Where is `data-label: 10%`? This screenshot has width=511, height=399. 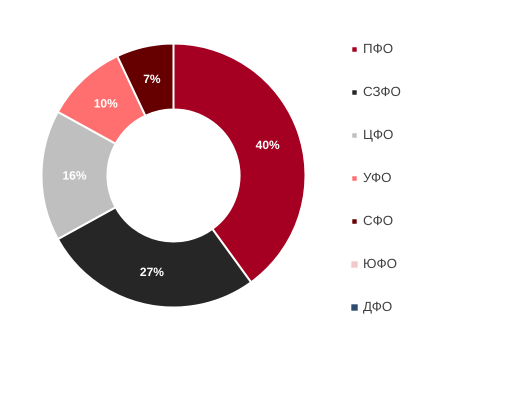 data-label: 10% is located at coordinates (106, 103).